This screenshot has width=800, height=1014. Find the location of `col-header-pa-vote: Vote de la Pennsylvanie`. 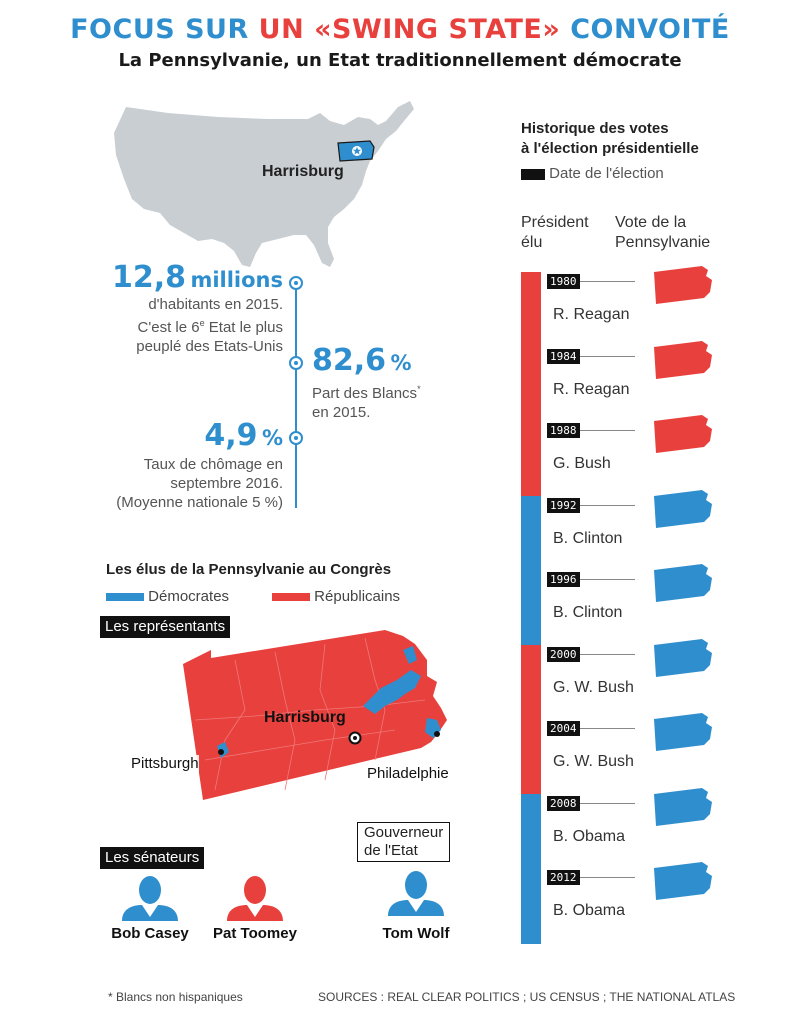

col-header-pa-vote: Vote de la Pennsylvanie is located at coordinates (662, 233).